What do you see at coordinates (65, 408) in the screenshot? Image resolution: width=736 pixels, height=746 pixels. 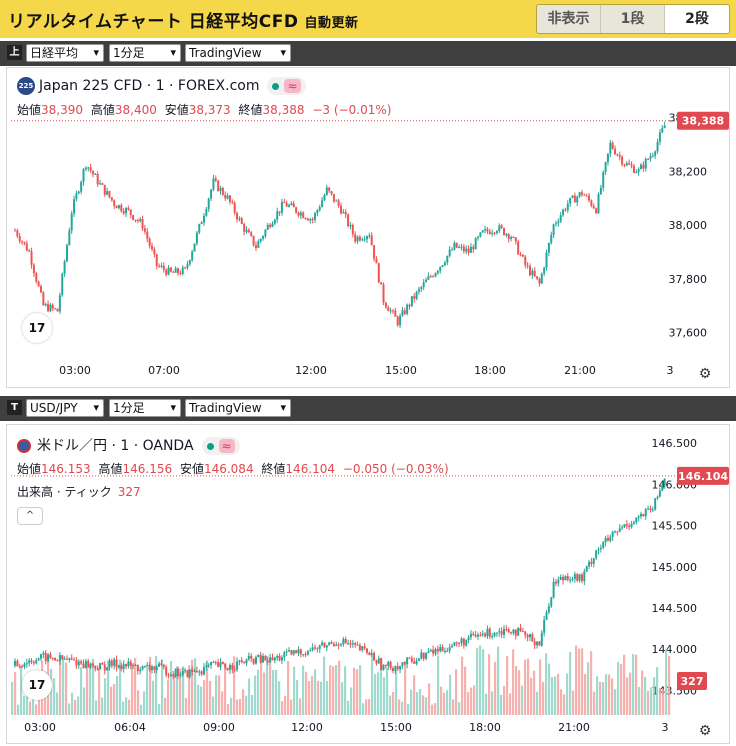 I see `symbol-select-2: USD/JPY` at bounding box center [65, 408].